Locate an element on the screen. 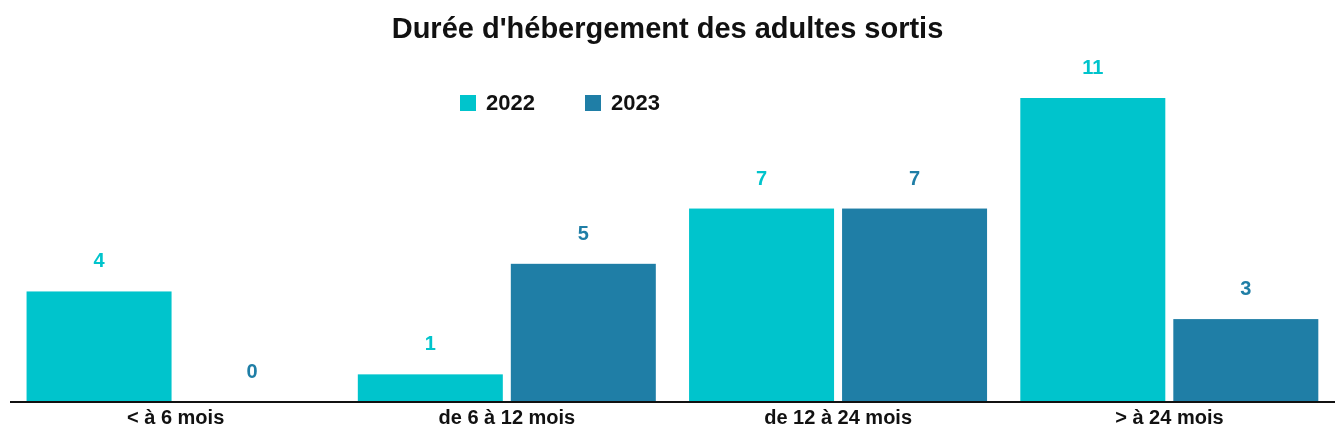 This screenshot has height=435, width=1335. x-tick-label: < à 6 mois is located at coordinates (175, 417).